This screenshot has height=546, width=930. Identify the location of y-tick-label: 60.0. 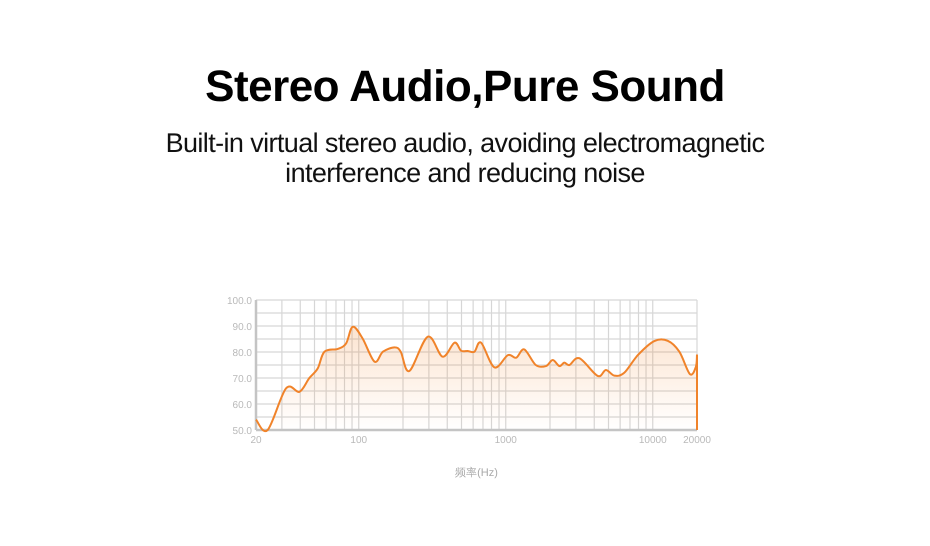
(242, 405).